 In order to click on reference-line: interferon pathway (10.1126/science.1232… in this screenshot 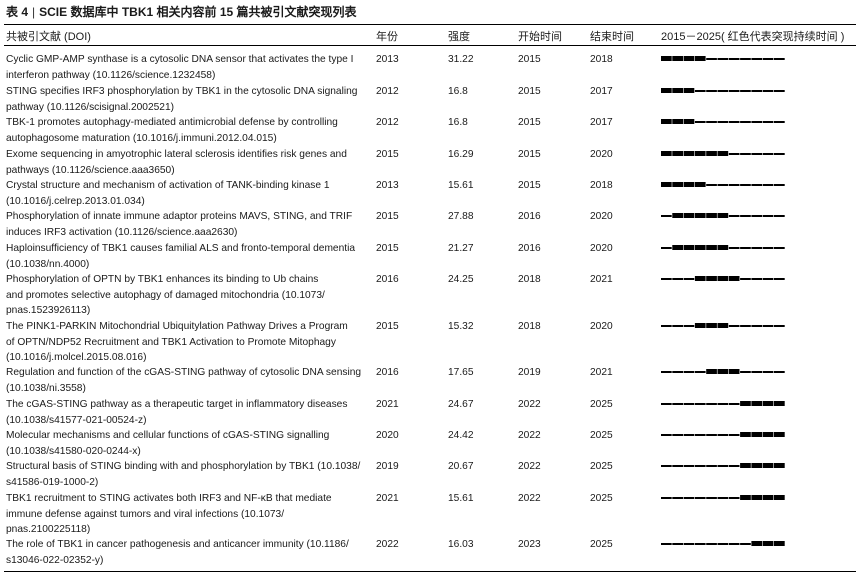, I will do `click(111, 75)`.